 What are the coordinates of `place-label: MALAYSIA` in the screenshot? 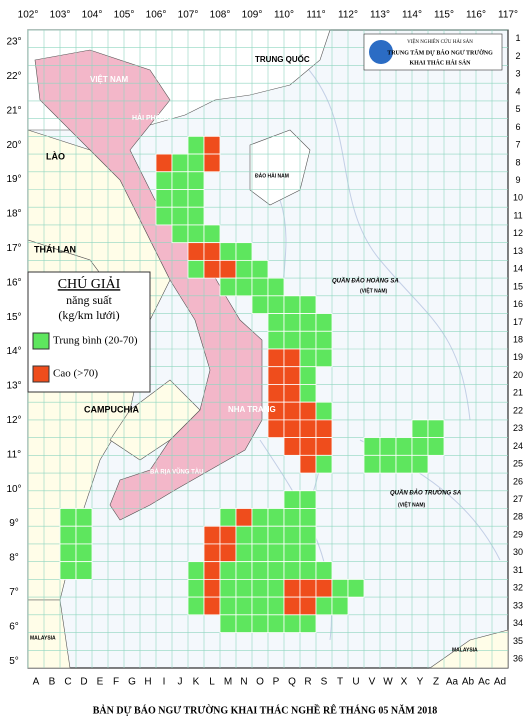 It's located at (43, 638).